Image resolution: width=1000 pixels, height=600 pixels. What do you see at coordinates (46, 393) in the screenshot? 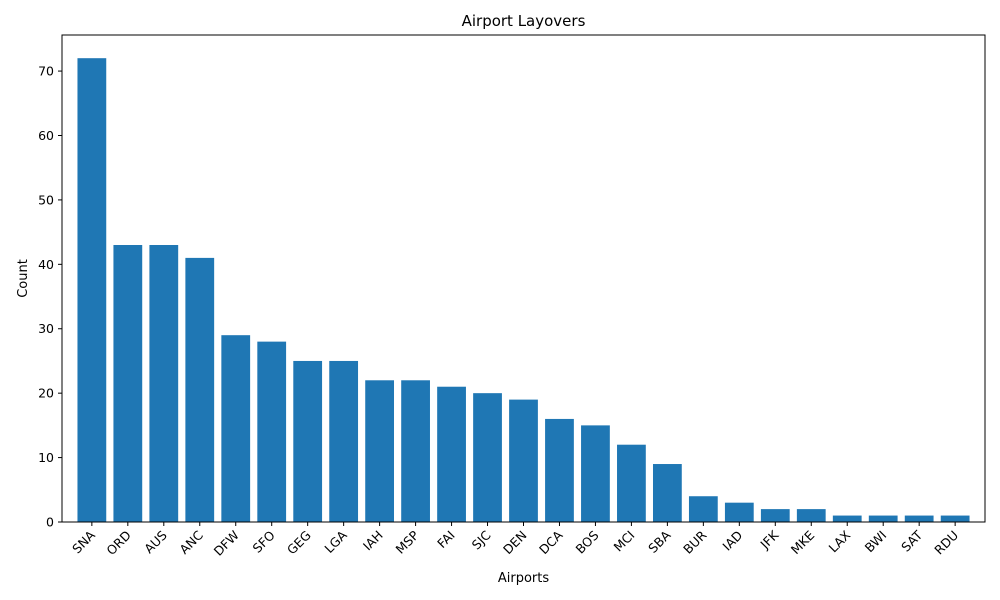
I see `y-tick-label: 20` at bounding box center [46, 393].